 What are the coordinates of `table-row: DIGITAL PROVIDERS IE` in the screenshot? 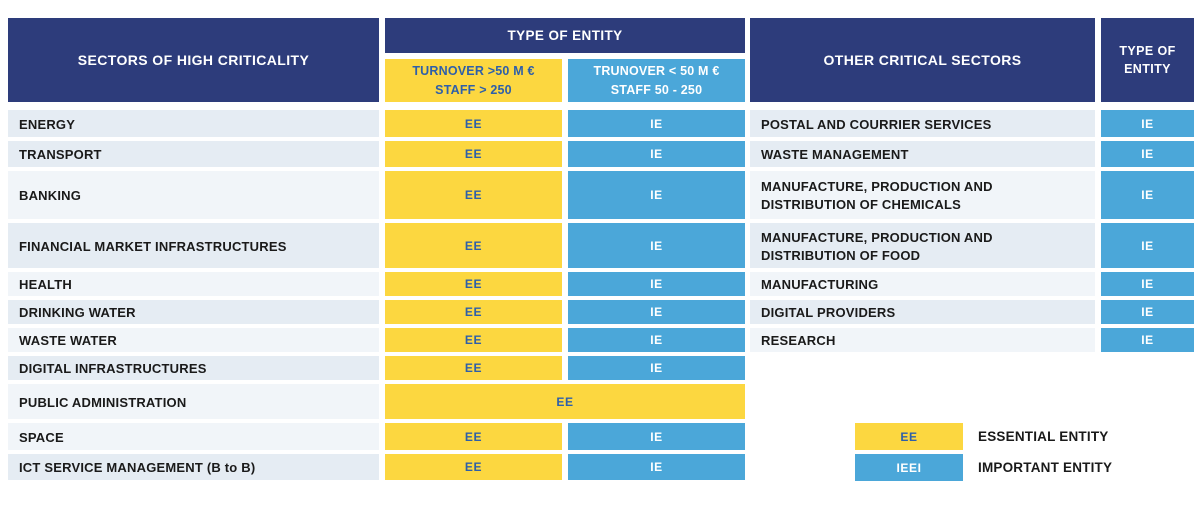 It's located at (972, 312).